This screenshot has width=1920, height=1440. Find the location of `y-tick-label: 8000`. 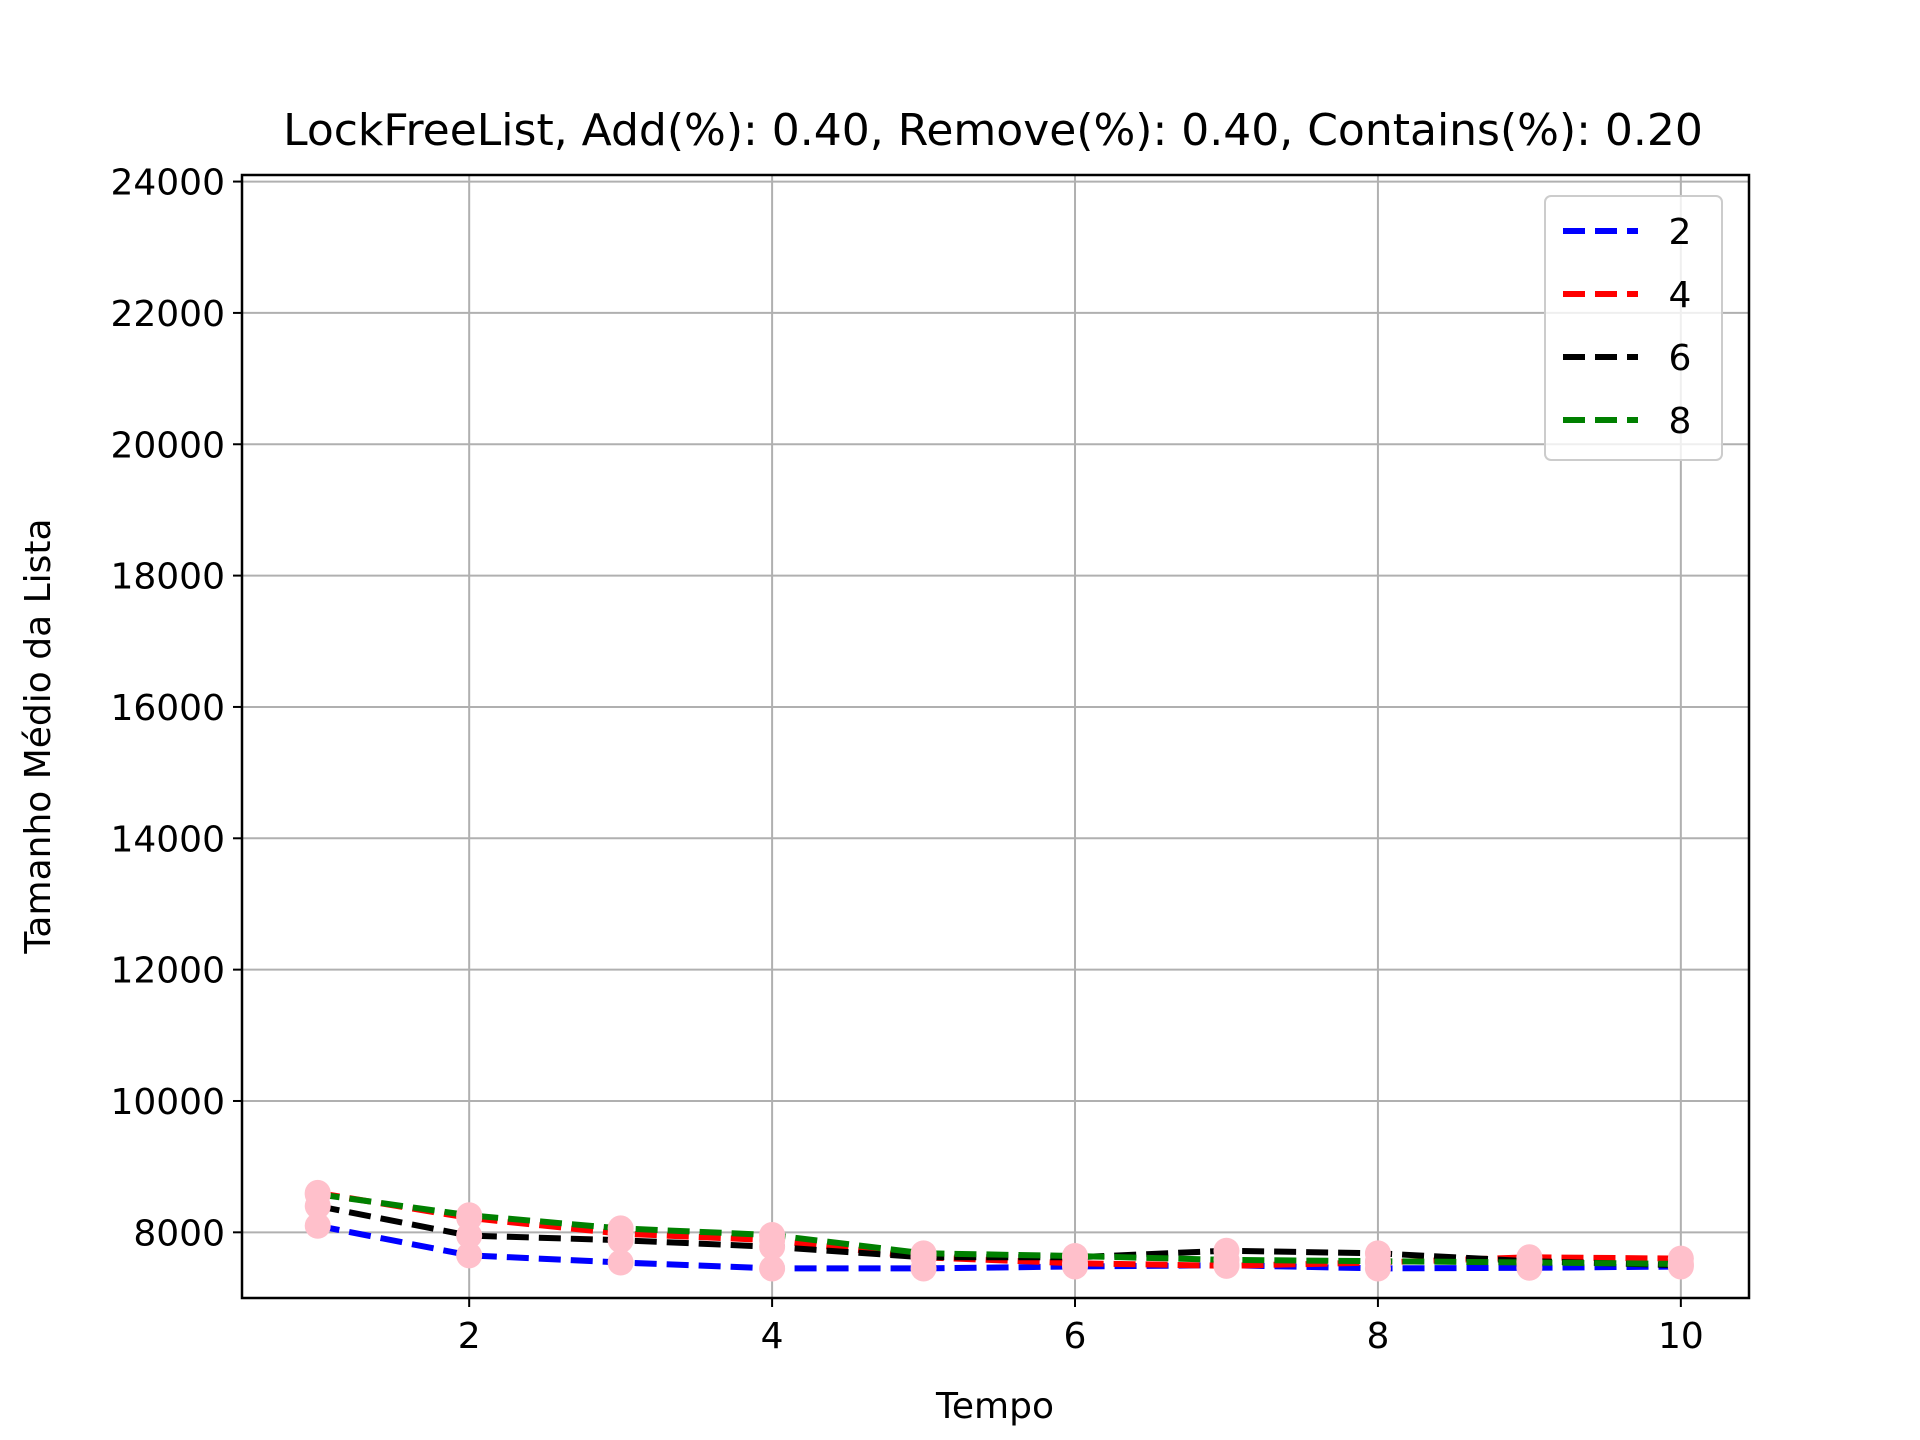

y-tick-label: 8000 is located at coordinates (179, 1233).